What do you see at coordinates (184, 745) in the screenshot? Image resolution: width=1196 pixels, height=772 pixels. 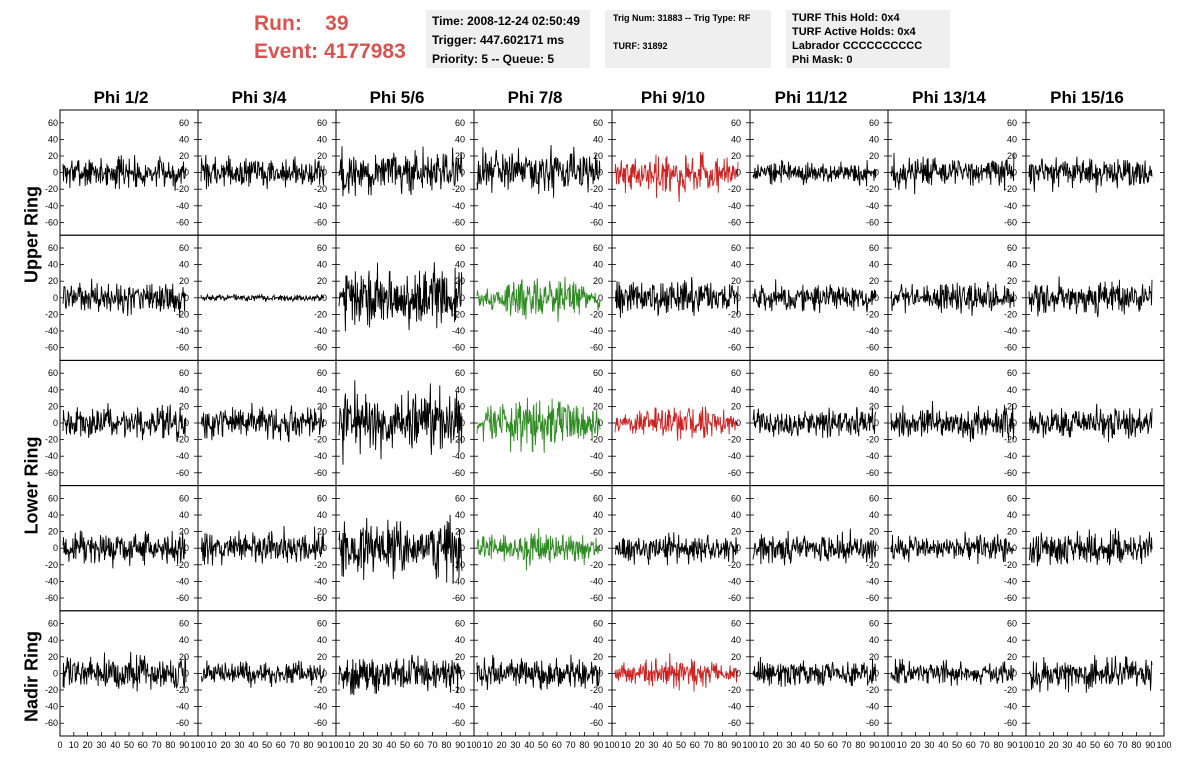 I see `x-tick-label: 90` at bounding box center [184, 745].